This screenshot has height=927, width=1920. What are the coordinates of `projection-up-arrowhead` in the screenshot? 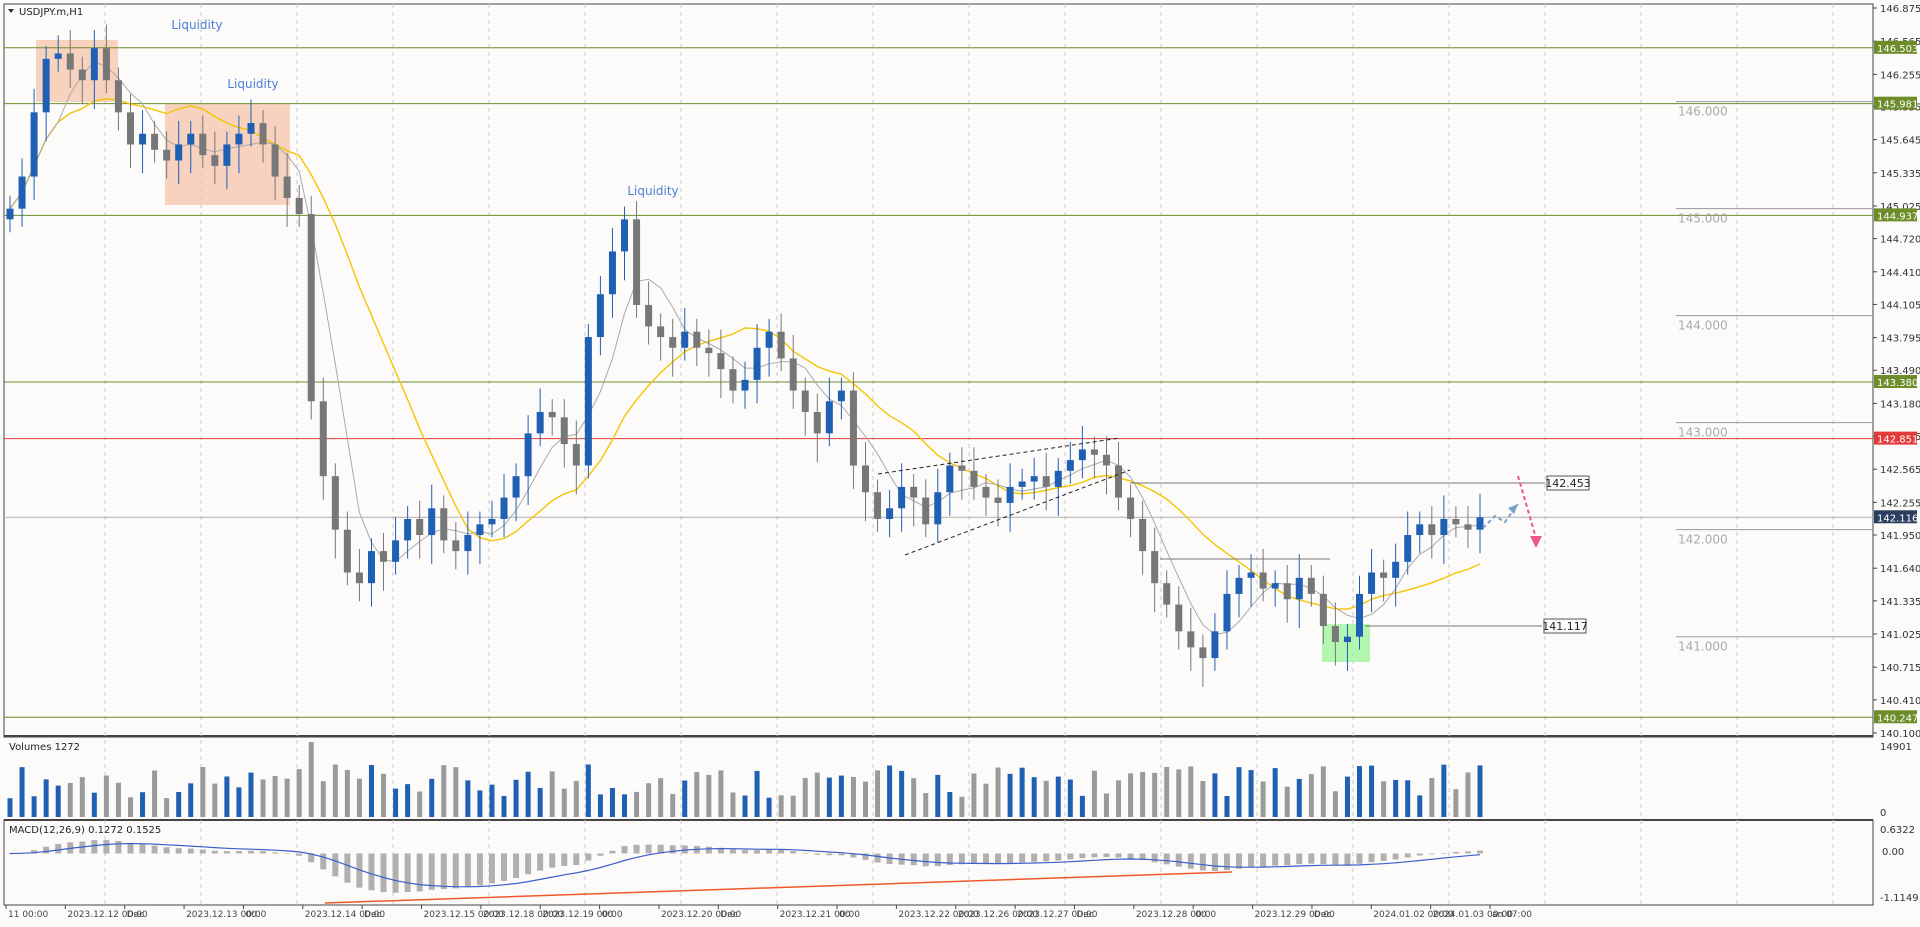 It's located at (1513, 509).